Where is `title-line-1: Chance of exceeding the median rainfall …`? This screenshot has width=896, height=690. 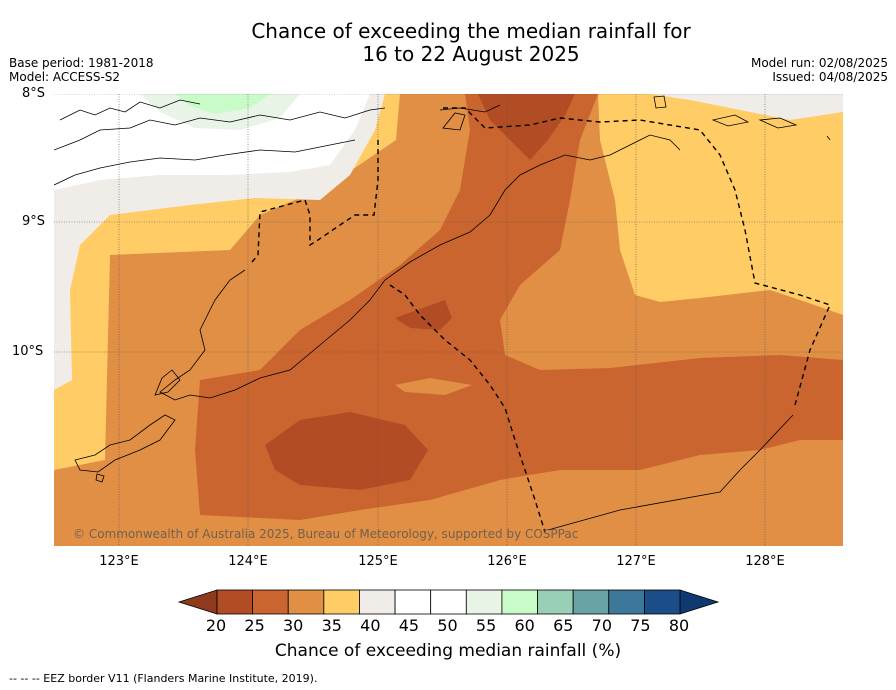 title-line-1: Chance of exceeding the median rainfall … is located at coordinates (471, 31).